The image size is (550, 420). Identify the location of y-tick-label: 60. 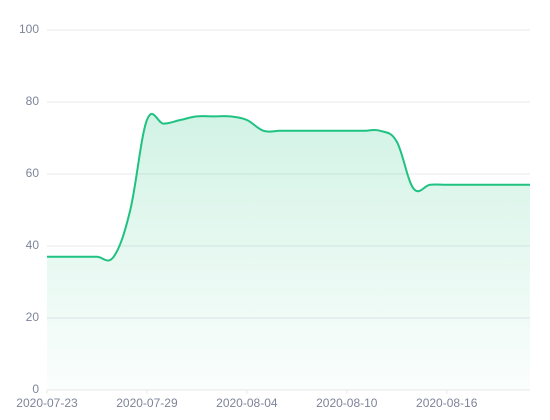
(33, 173).